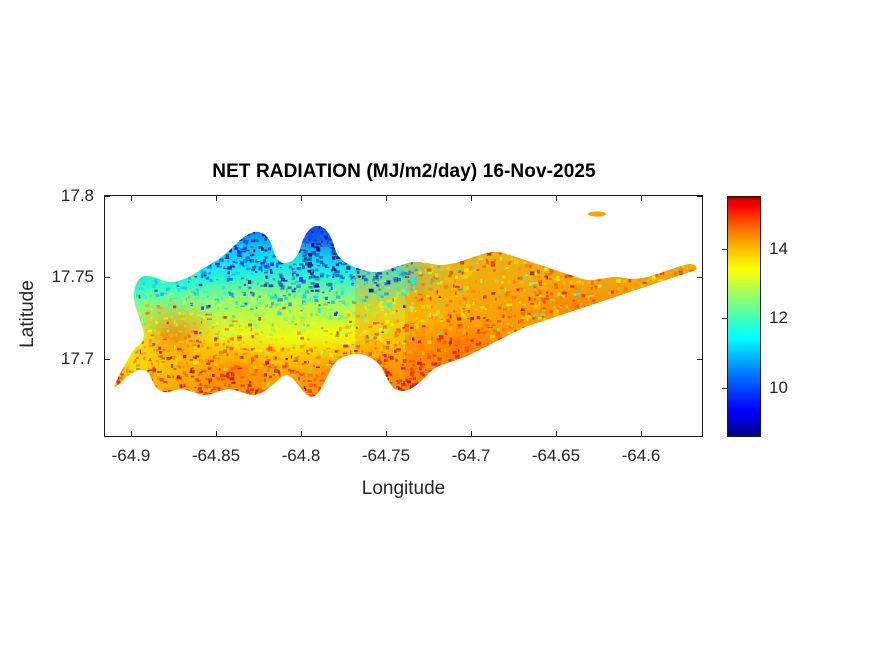  I want to click on x-tick-label: -64.85, so click(216, 455).